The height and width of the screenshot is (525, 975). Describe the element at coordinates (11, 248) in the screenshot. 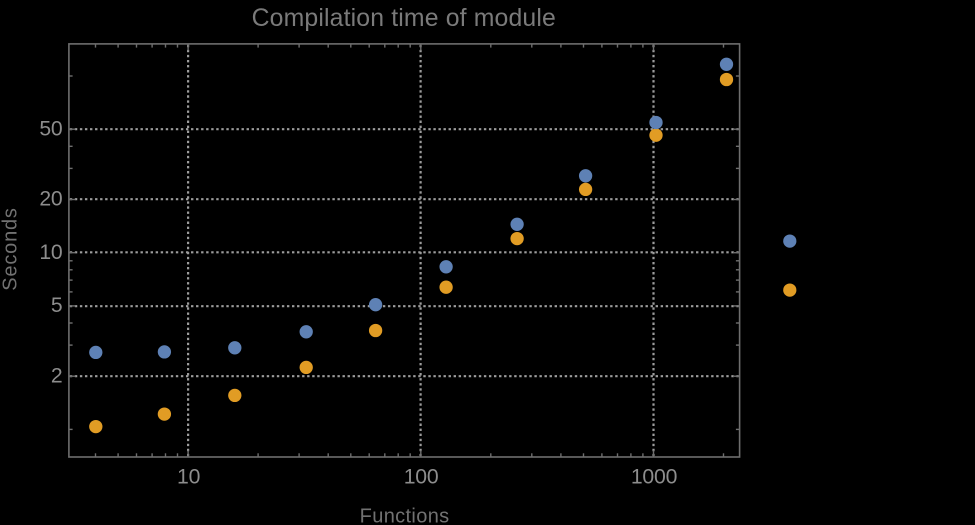

I see `svg-text: Seconds` at that location.